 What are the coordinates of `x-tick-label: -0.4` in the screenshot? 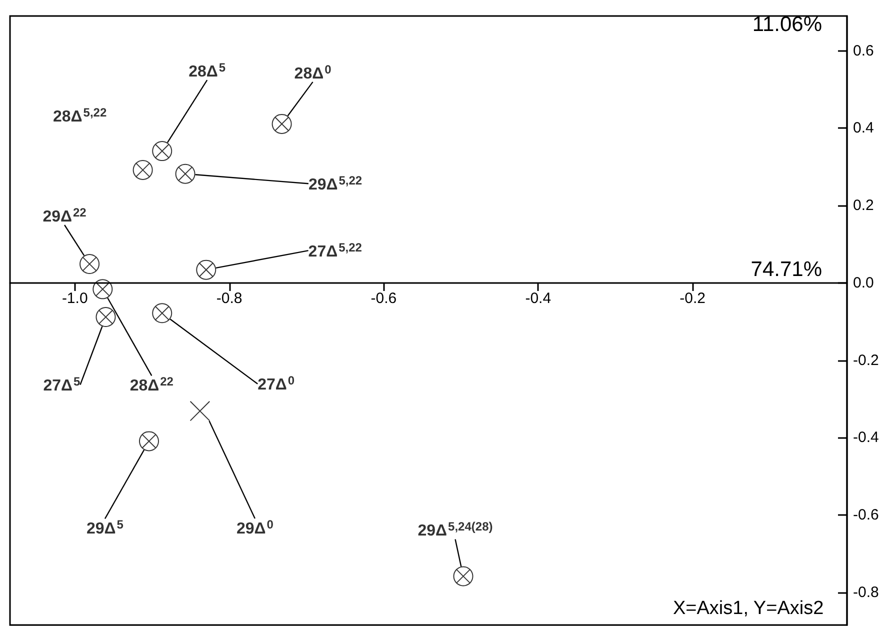 It's located at (538, 298).